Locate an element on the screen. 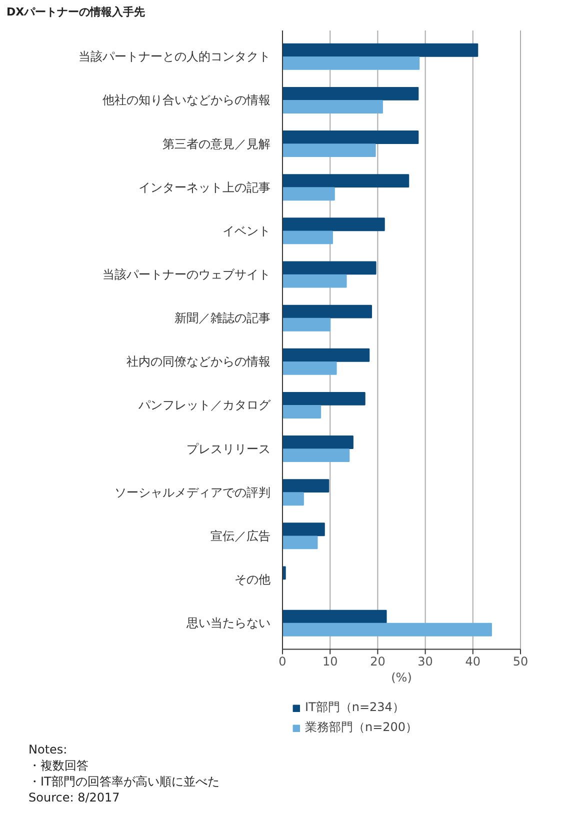  y-tick-label: 当該パートナーのウェブサイト is located at coordinates (186, 275).